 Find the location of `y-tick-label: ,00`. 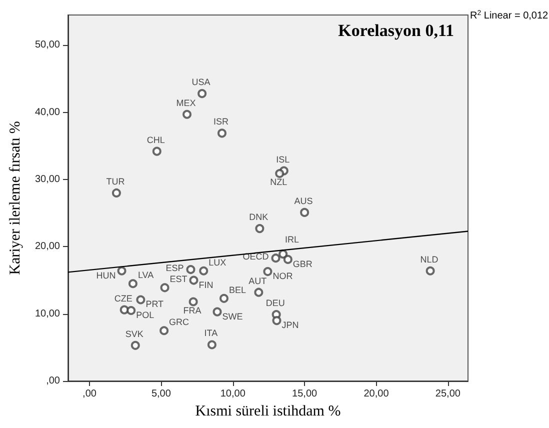

y-tick-label: ,00 is located at coordinates (53, 381).